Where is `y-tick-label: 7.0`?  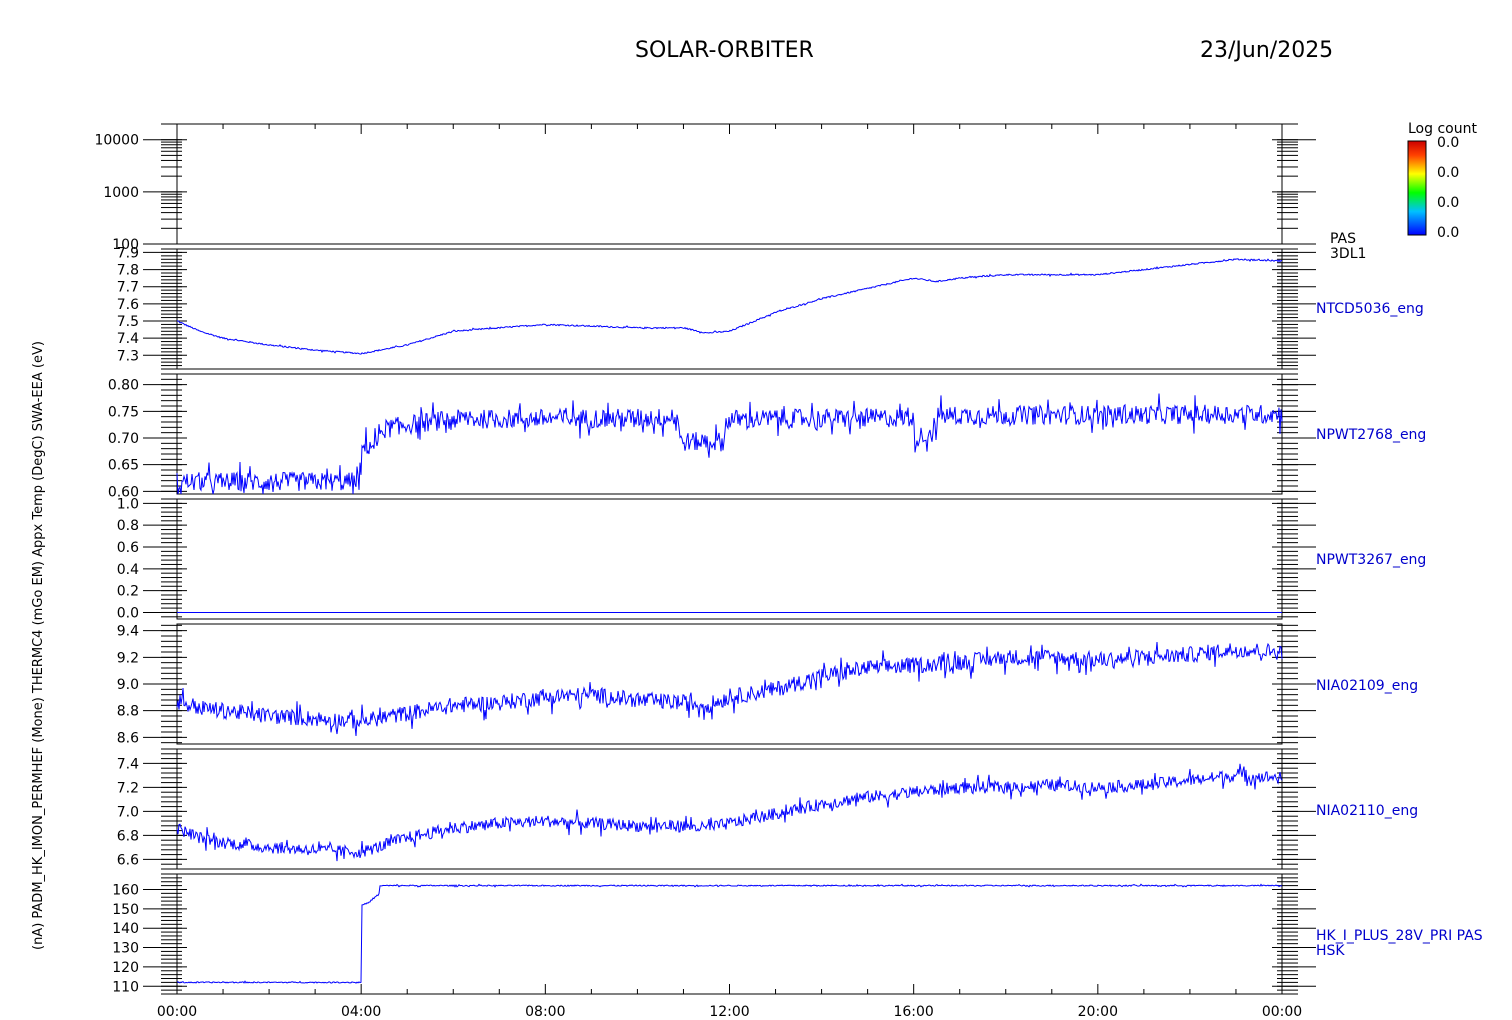 y-tick-label: 7.0 is located at coordinates (128, 812).